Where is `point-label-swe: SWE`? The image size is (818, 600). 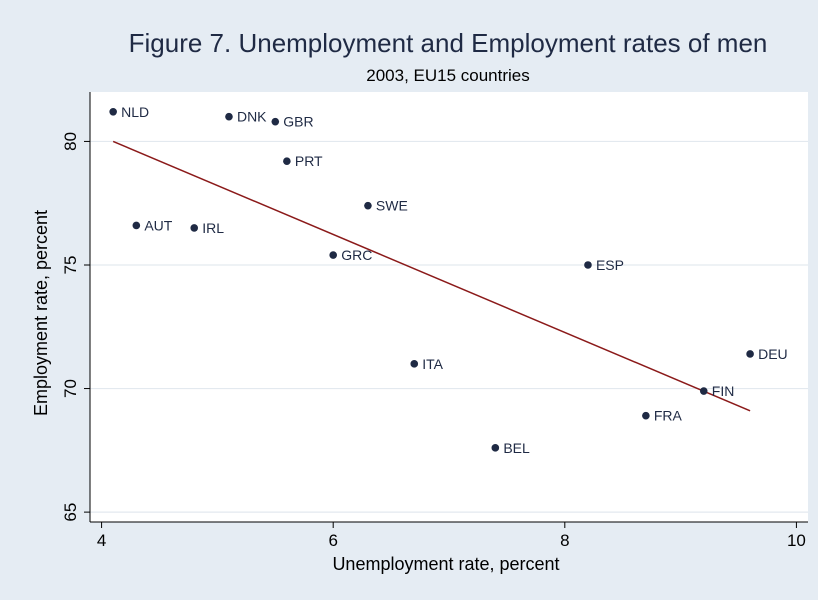
point-label-swe: SWE is located at coordinates (392, 206).